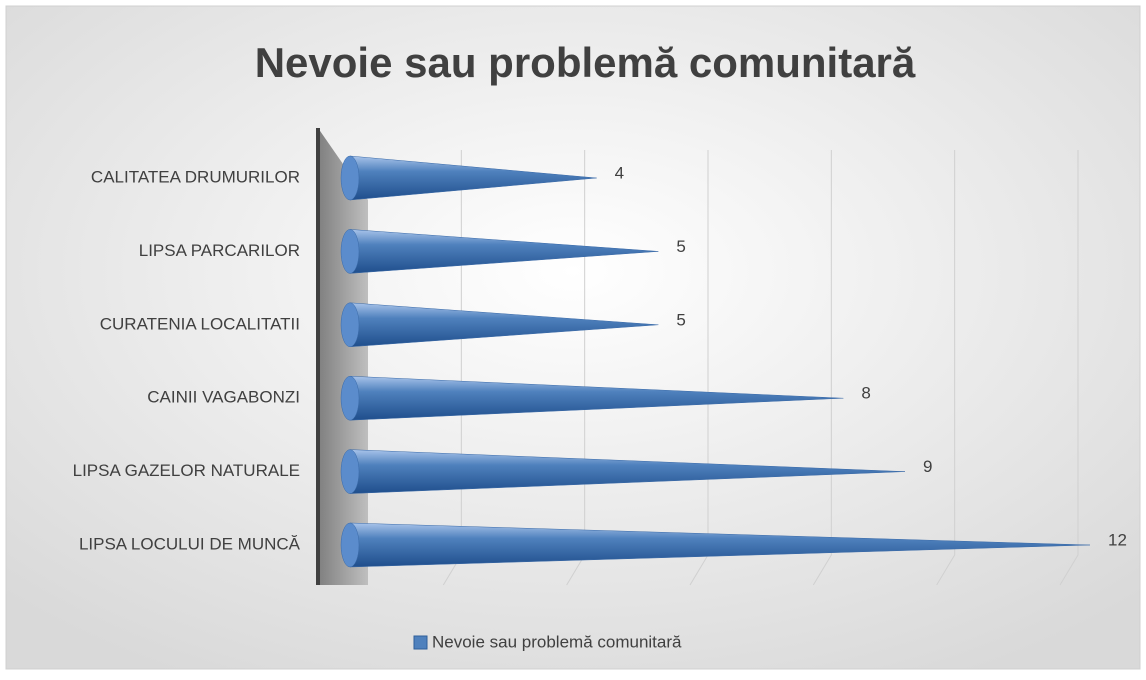 The width and height of the screenshot is (1146, 680). What do you see at coordinates (219, 250) in the screenshot?
I see `y-tick-label: LIPSA PARCARILOR` at bounding box center [219, 250].